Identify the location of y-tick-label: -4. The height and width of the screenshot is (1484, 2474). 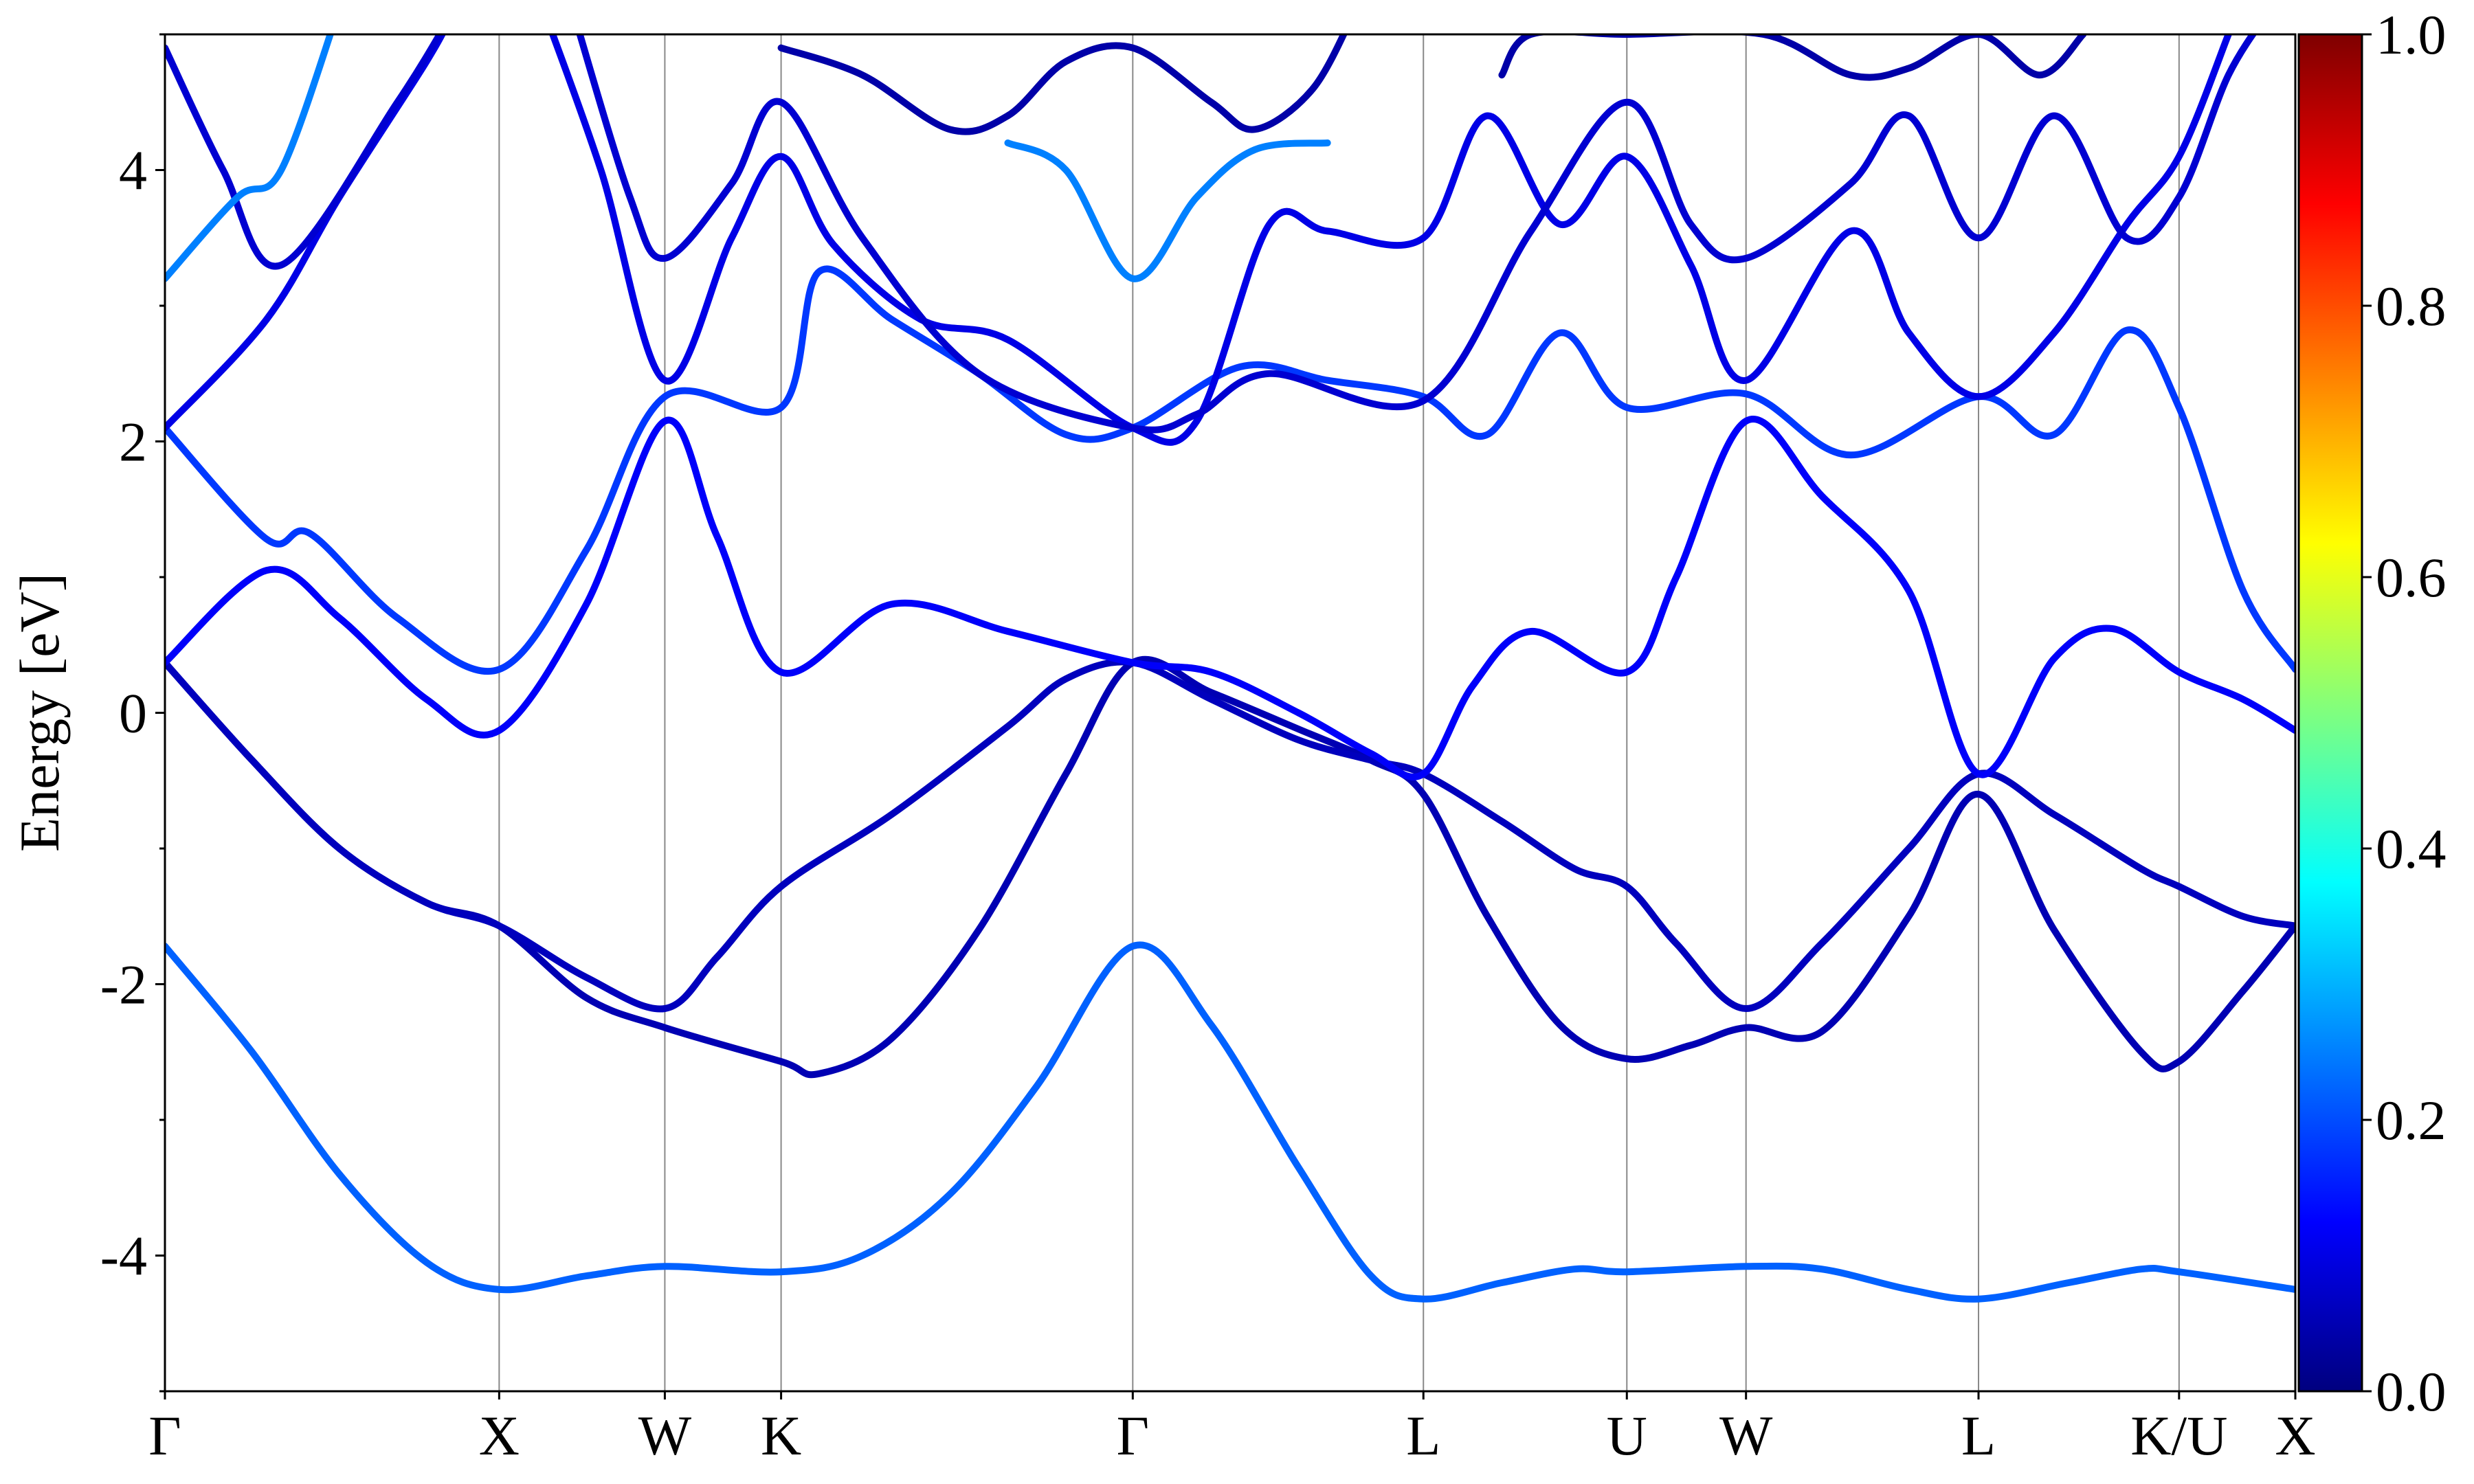
(123, 1256).